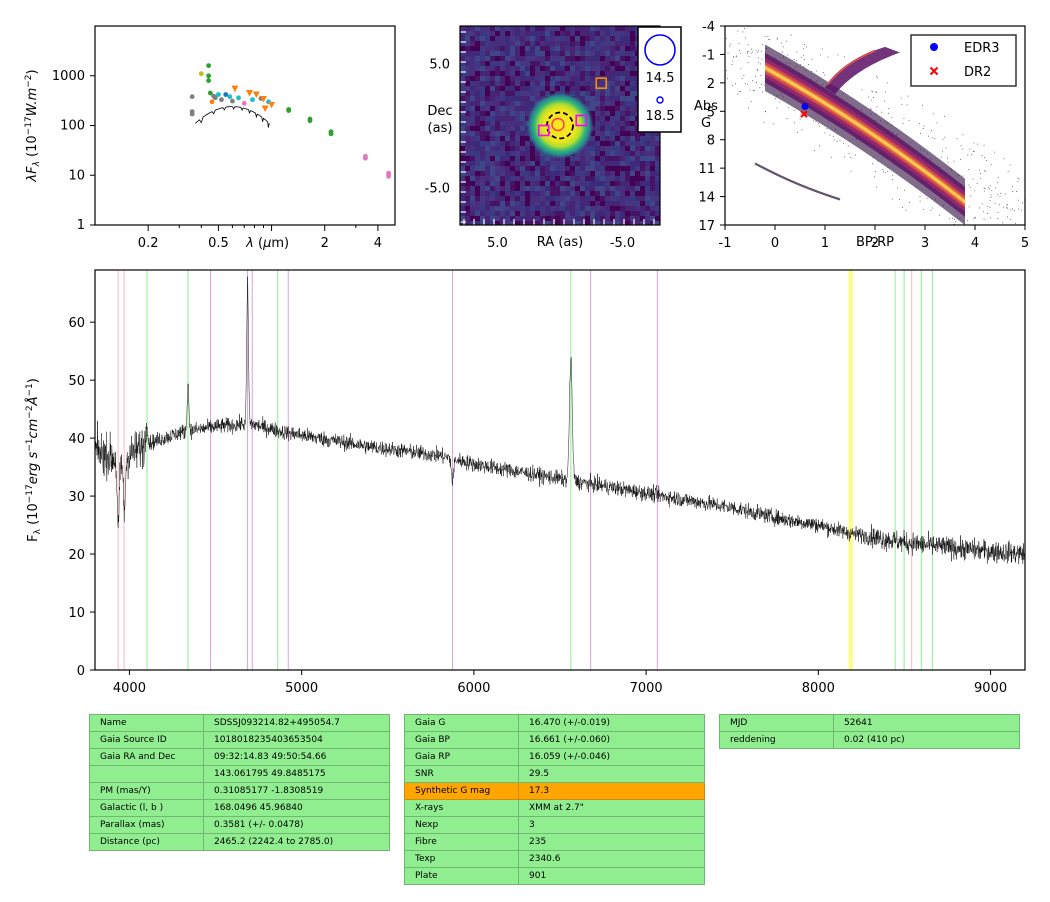 Image resolution: width=1050 pixels, height=902 pixels. What do you see at coordinates (581, 120) in the screenshot?
I see `source-marker` at bounding box center [581, 120].